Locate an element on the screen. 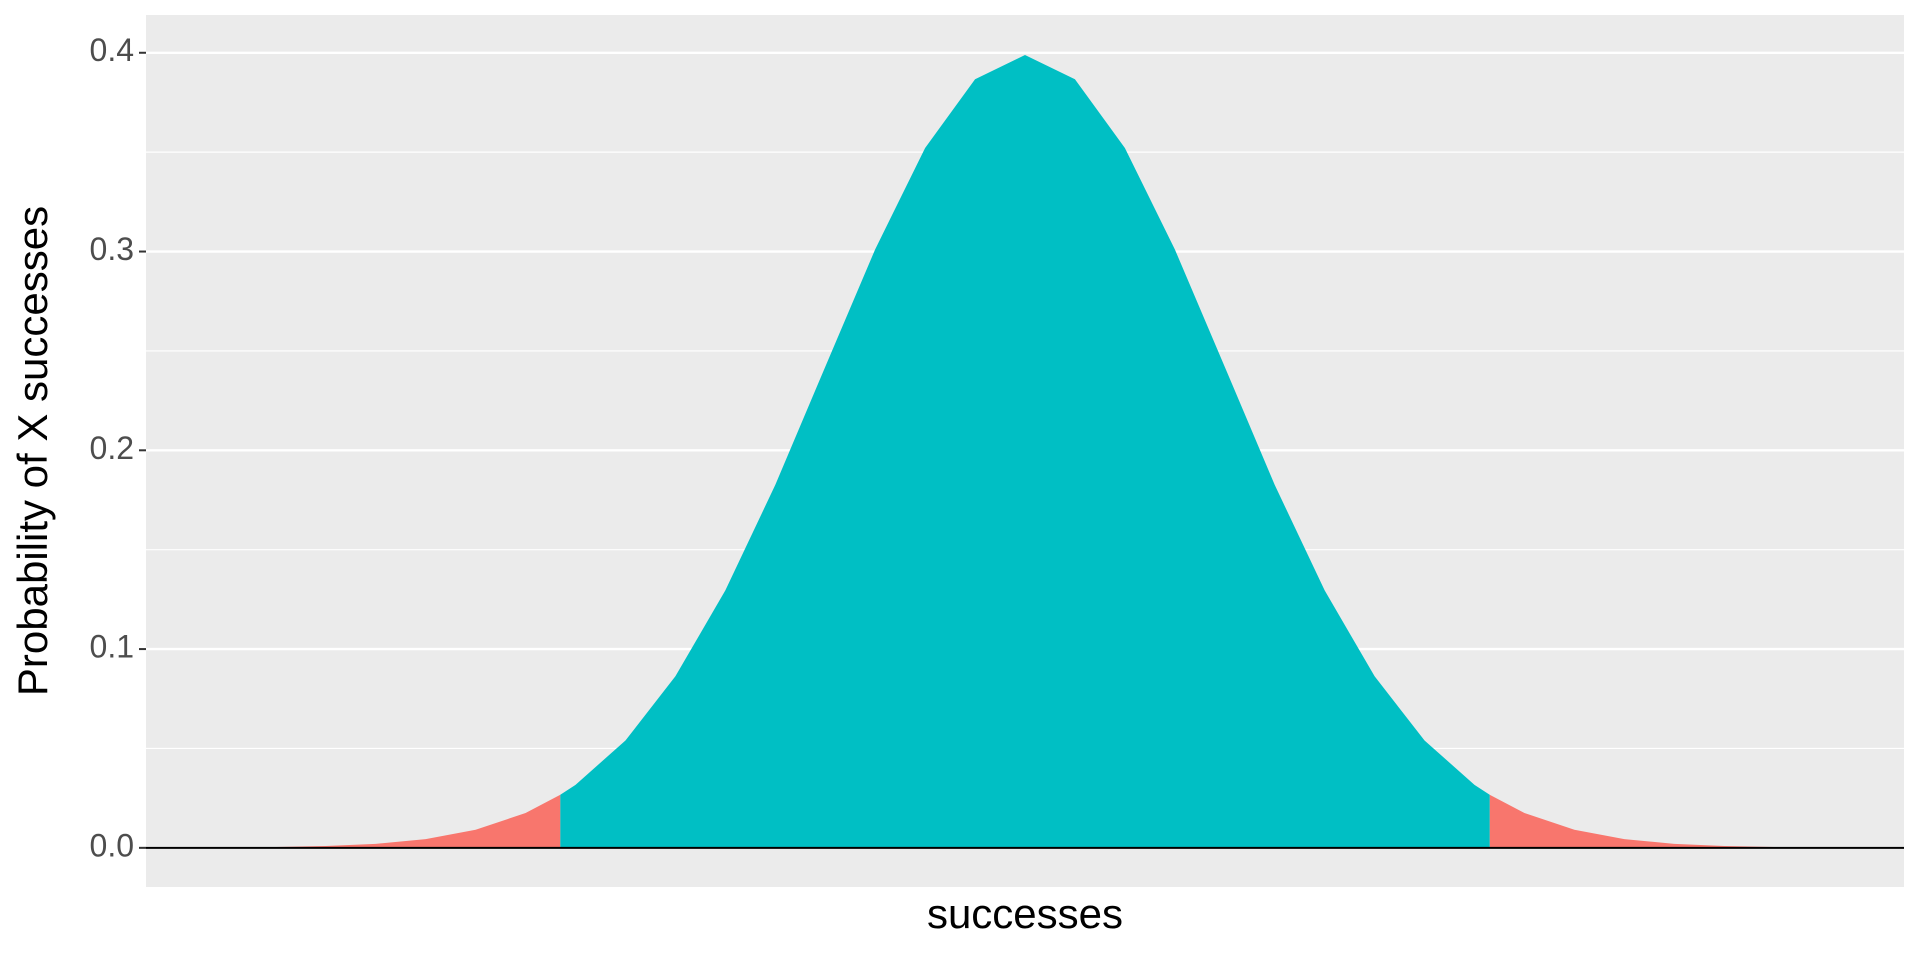 The width and height of the screenshot is (1920, 960). y-tick-label: 0.4 is located at coordinates (112, 50).